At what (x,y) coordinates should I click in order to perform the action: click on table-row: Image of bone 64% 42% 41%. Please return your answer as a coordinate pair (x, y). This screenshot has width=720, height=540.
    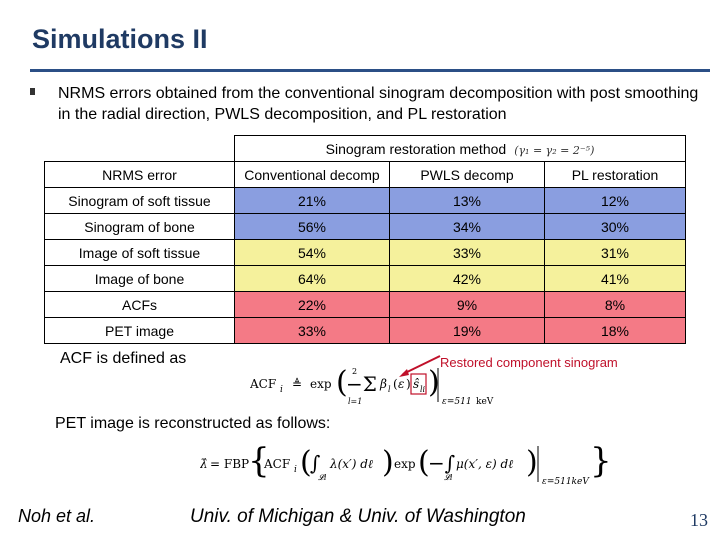
    Looking at the image, I should click on (365, 278).